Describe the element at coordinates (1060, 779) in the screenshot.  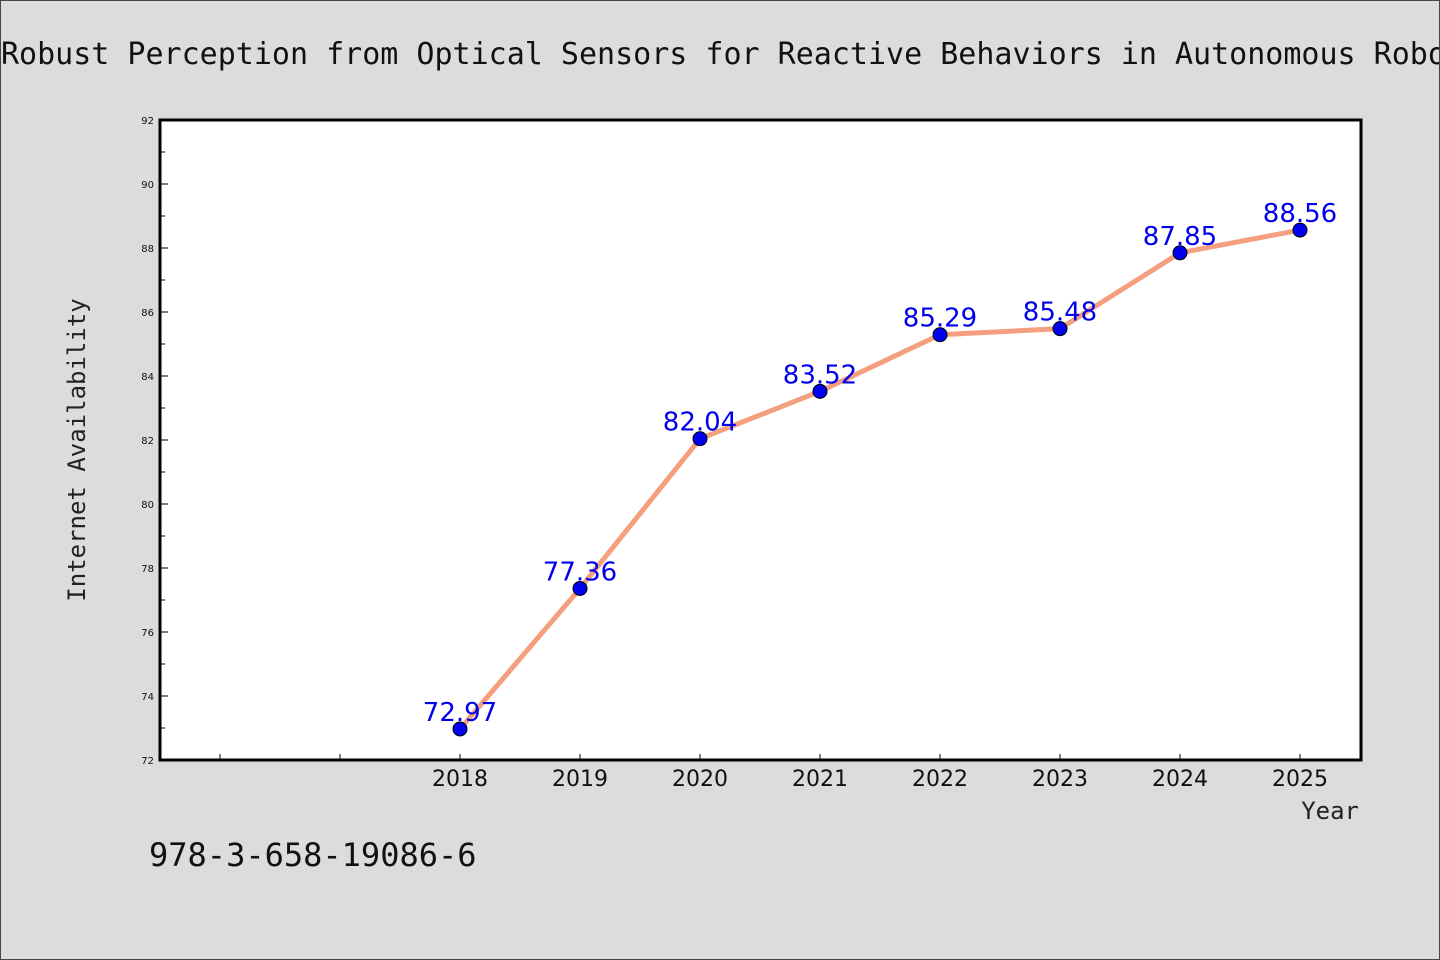
I see `x-tick-label: 2023` at that location.